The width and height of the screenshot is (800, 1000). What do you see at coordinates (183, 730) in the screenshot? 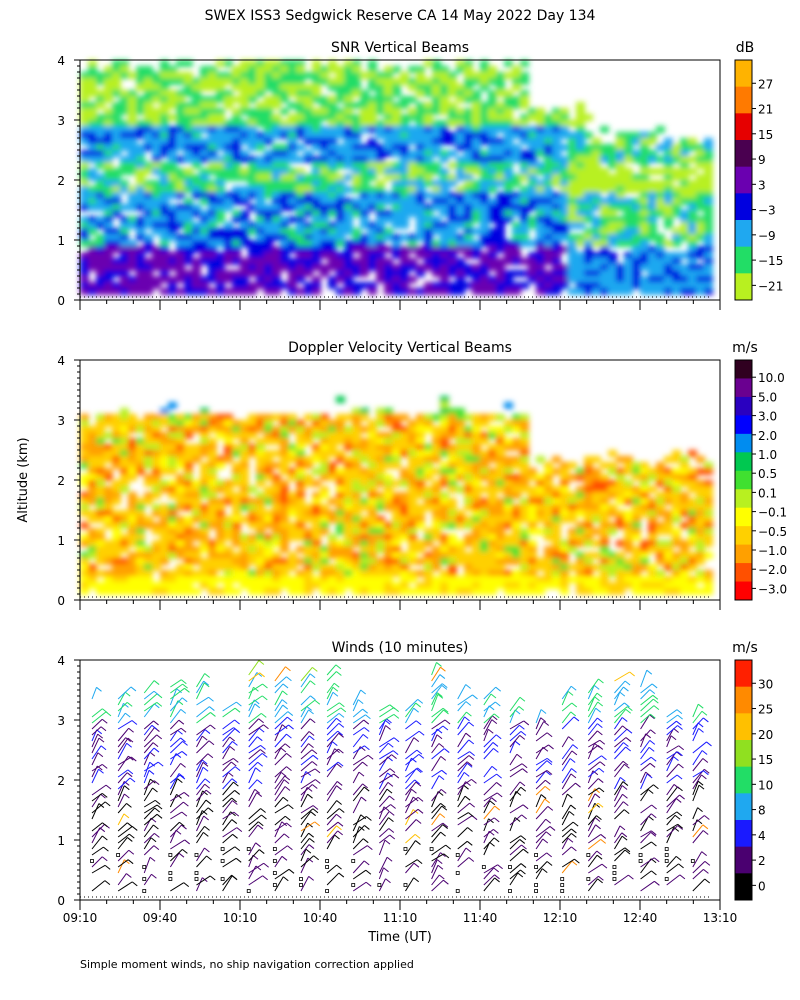
I see `wind-barb-flag` at bounding box center [183, 730].